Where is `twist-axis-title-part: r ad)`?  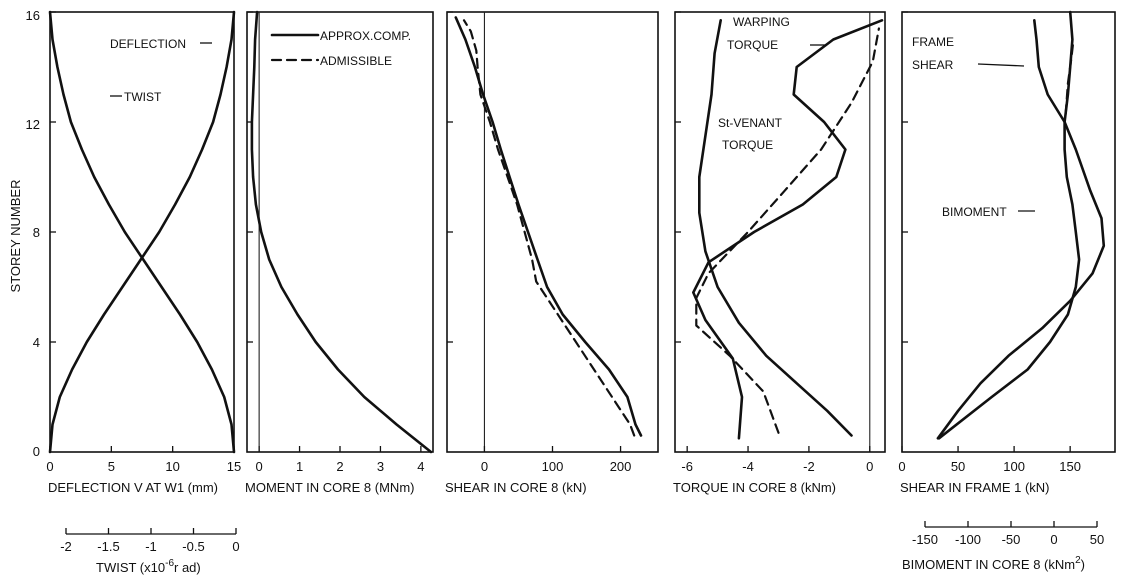
twist-axis-title-part: r ad) is located at coordinates (187, 567).